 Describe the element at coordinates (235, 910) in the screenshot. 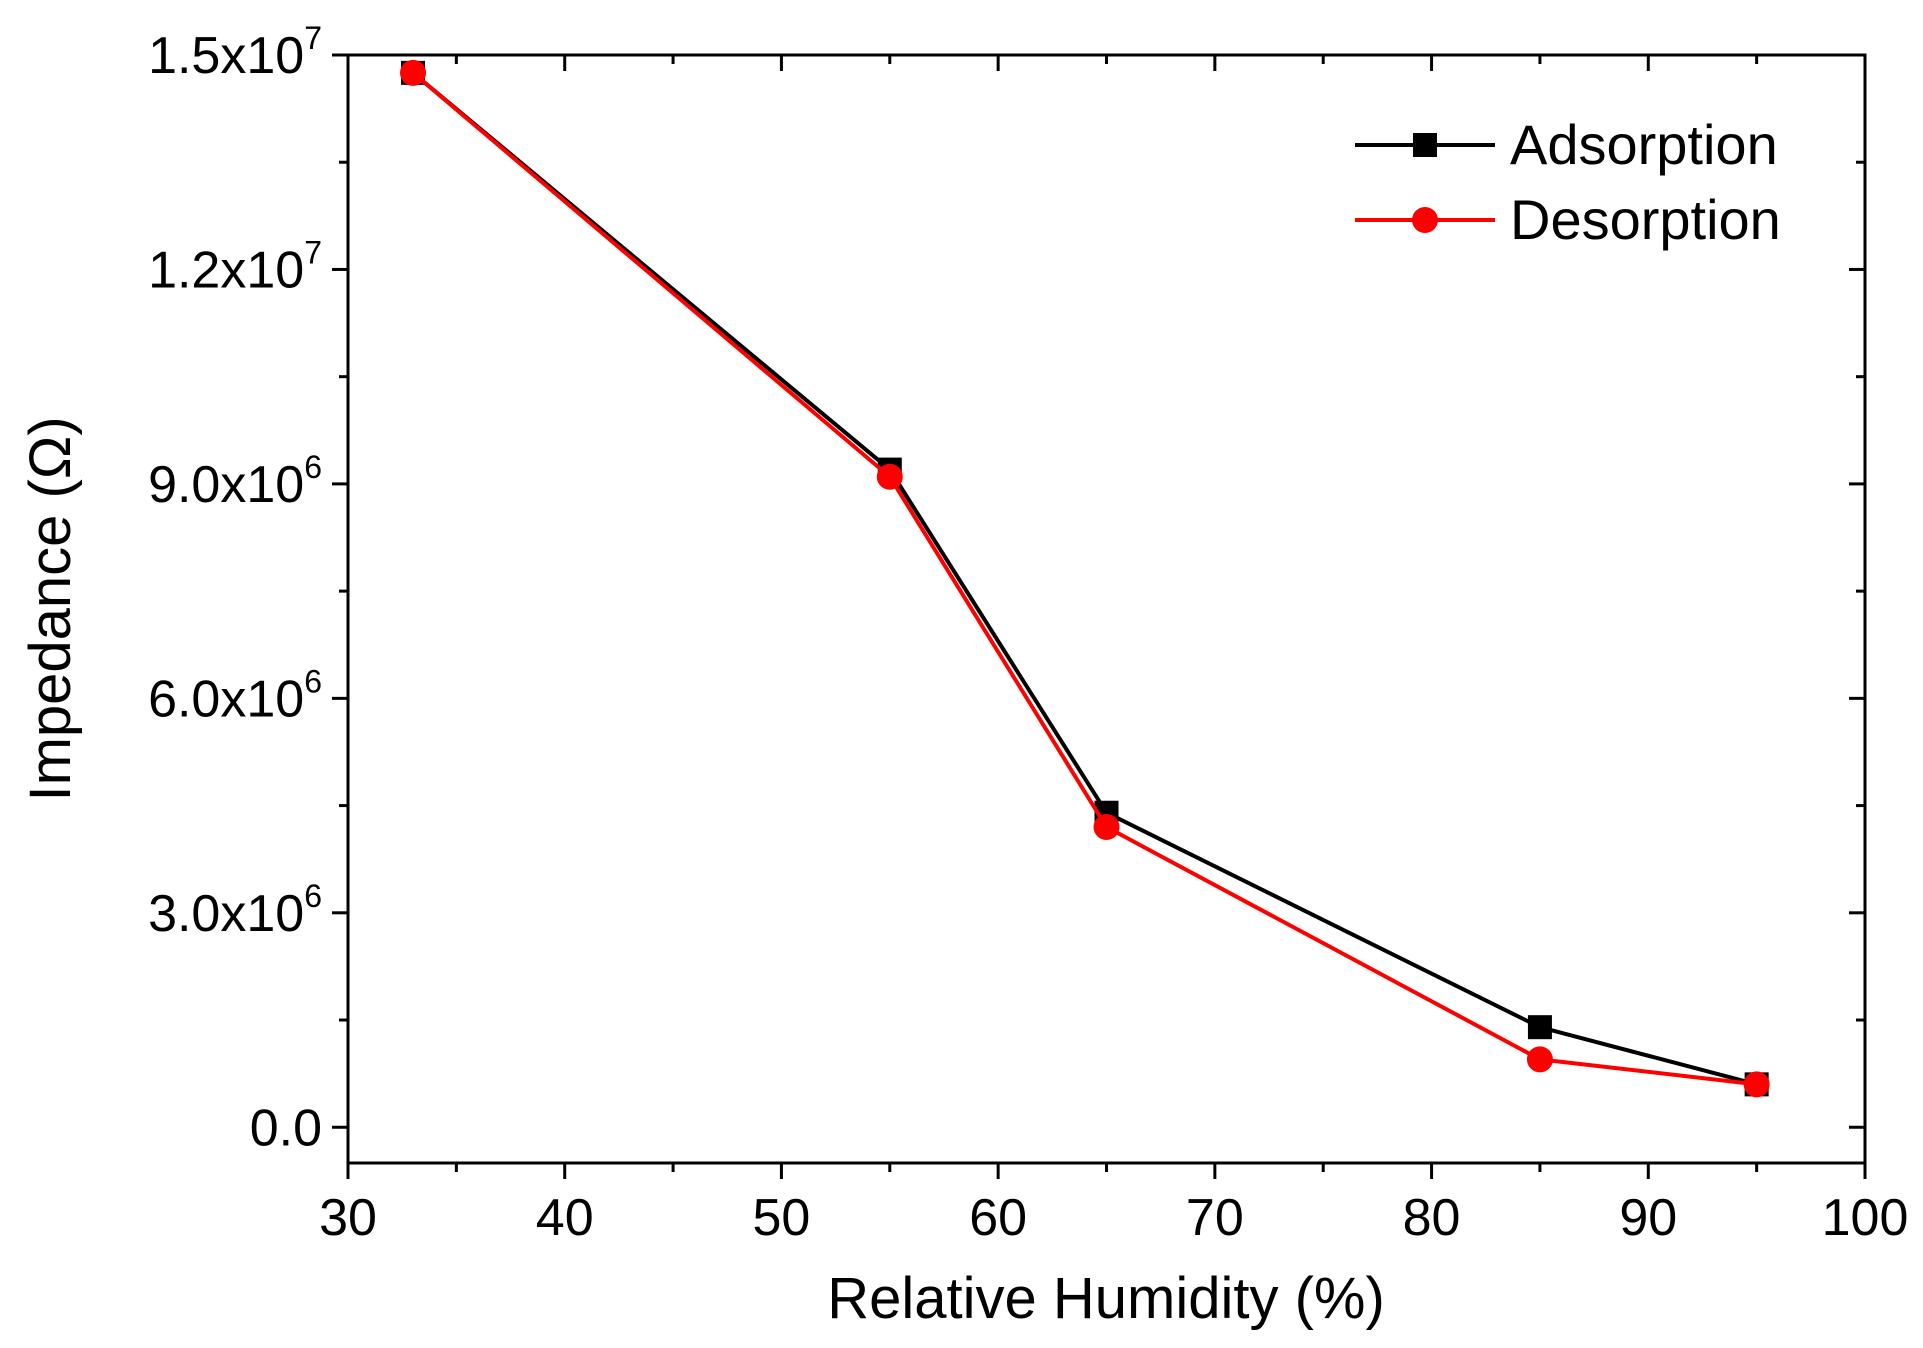

I see `y-tick-label: 3.0x10⁶` at that location.